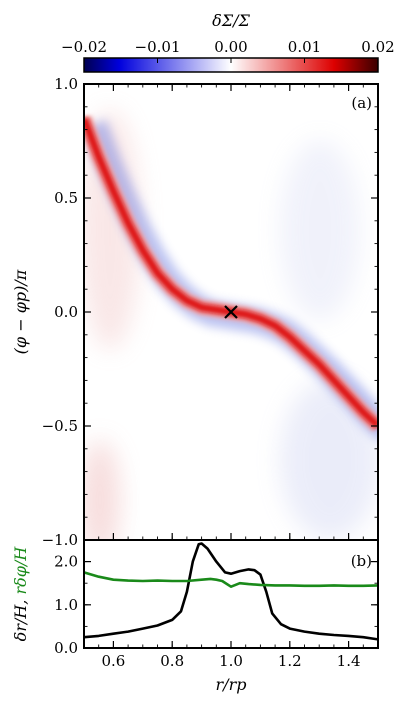 This screenshot has height=711, width=406. Describe the element at coordinates (113, 661) in the screenshot. I see `x-tick-label: 0.6` at that location.